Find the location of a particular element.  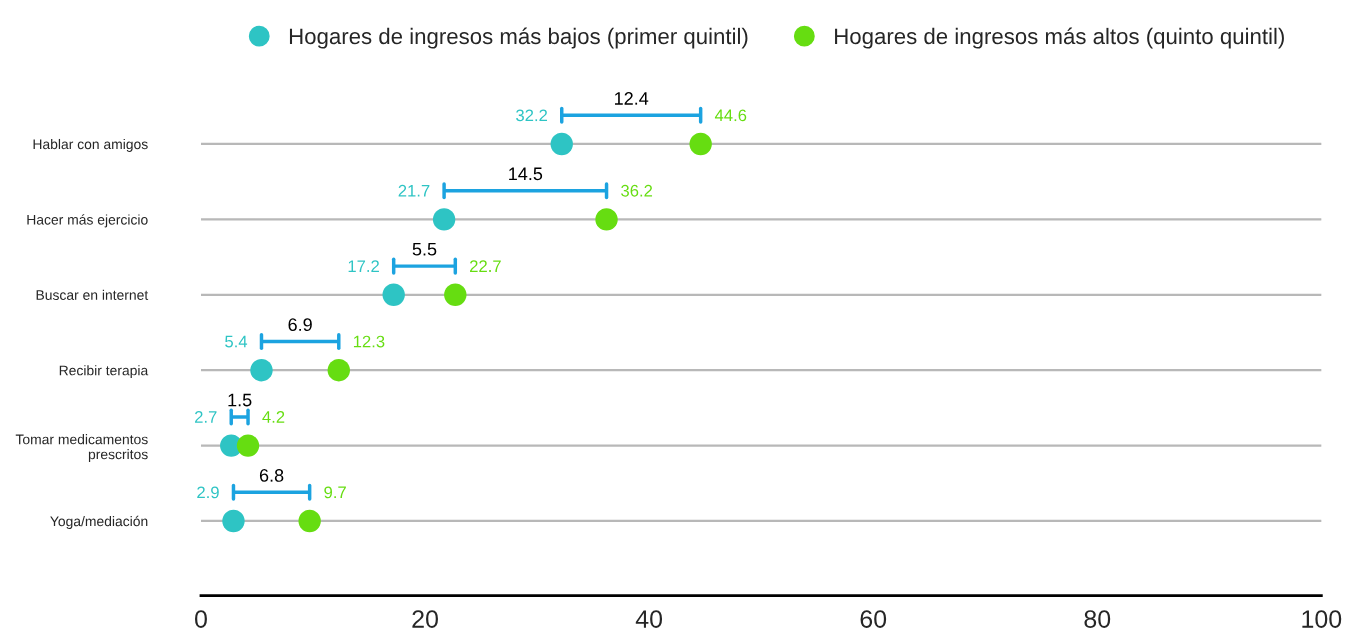

x-tick-label: 20 is located at coordinates (425, 619).